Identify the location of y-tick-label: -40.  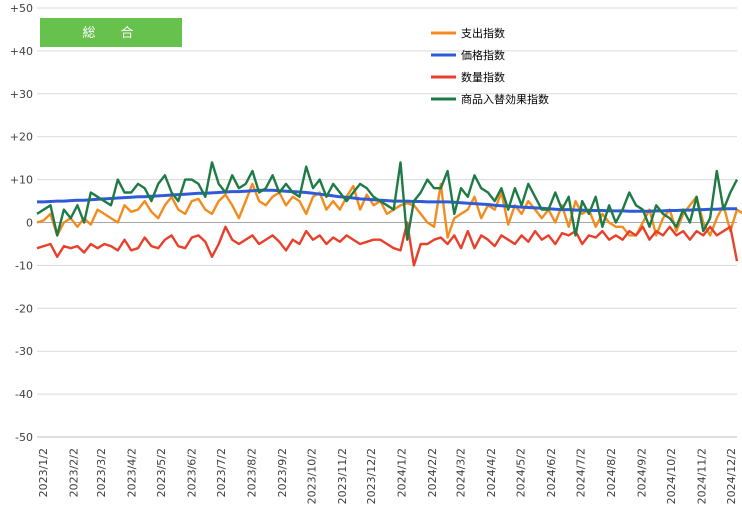
(24, 394).